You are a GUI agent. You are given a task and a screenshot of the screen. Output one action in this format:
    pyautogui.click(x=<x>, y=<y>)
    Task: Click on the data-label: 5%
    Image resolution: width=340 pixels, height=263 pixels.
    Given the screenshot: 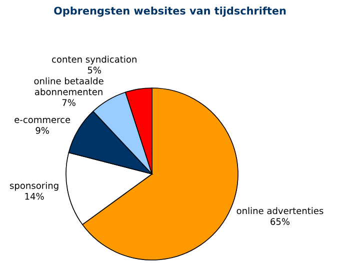 What is the action you would take?
    pyautogui.click(x=95, y=70)
    